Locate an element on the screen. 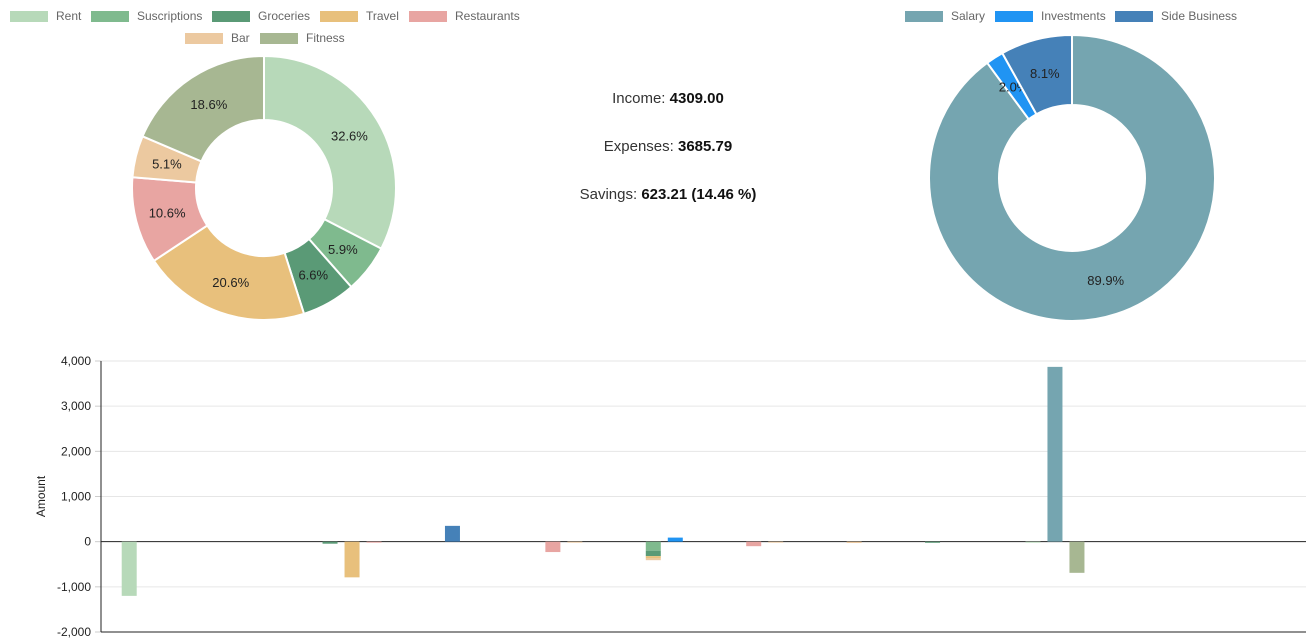 The image size is (1315, 643). legend-item-groceries: Groceries is located at coordinates (261, 16).